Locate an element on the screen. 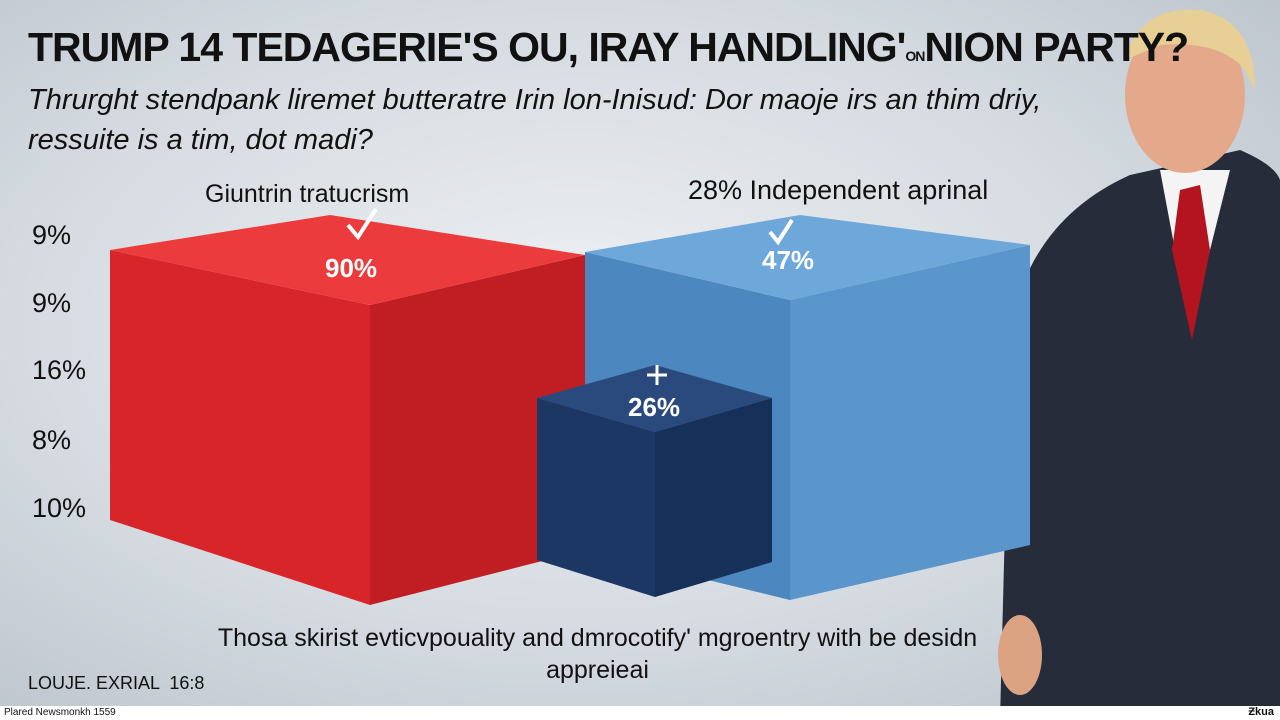  bar-label: 47% is located at coordinates (788, 260).